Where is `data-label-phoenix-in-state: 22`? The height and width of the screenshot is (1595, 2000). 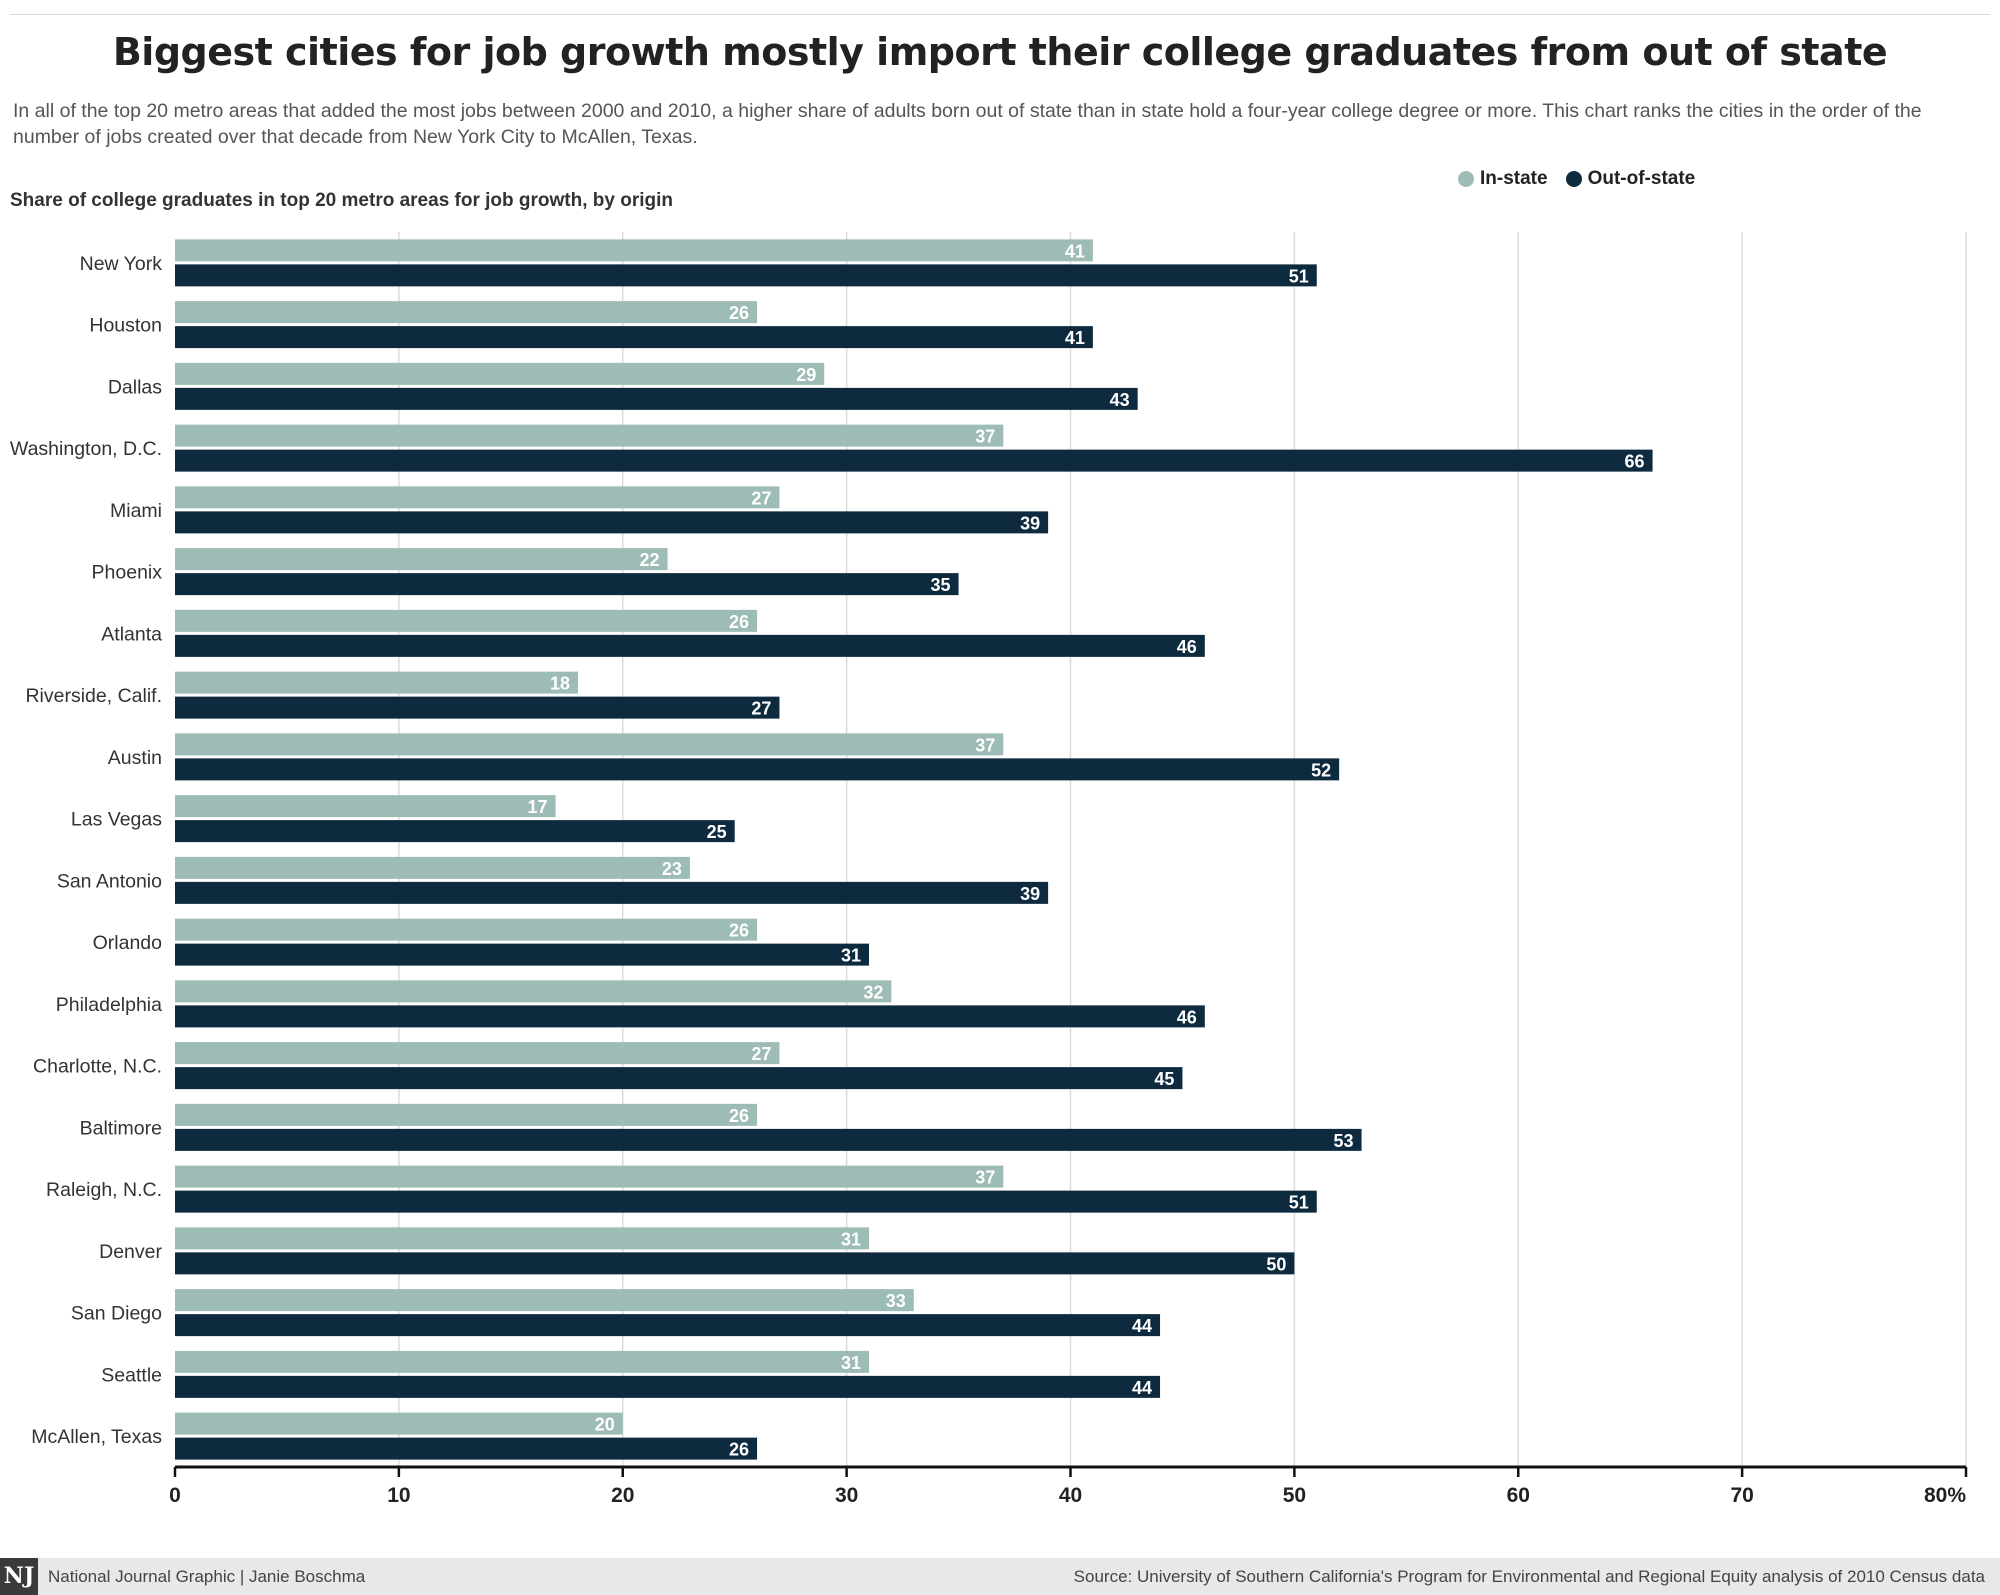 data-label-phoenix-in-state: 22 is located at coordinates (649, 560).